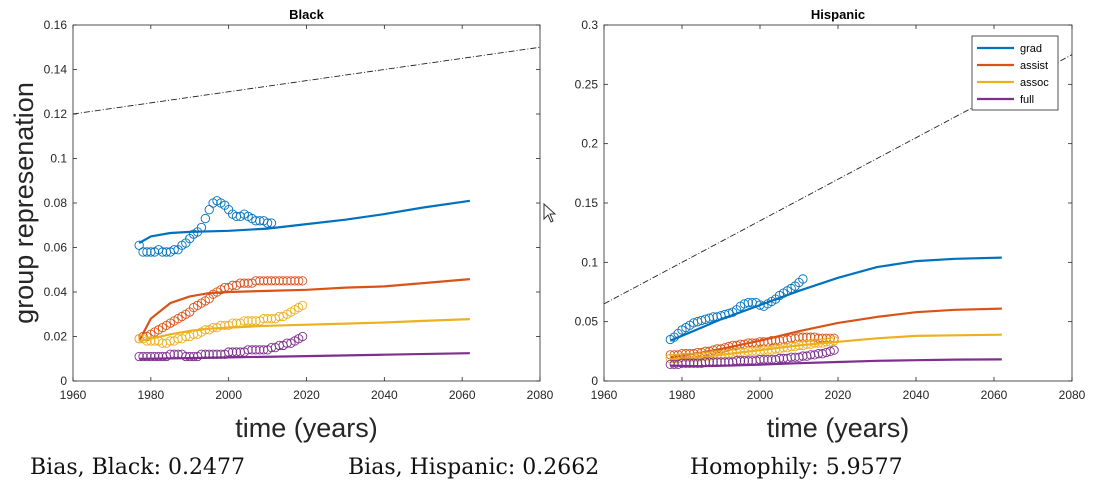 The width and height of the screenshot is (1098, 492). Describe the element at coordinates (838, 395) in the screenshot. I see `x-tick-label: 2020` at that location.